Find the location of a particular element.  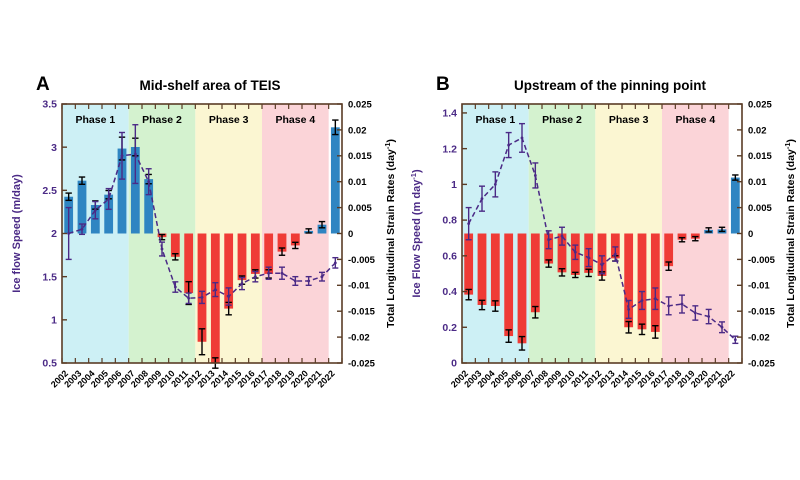

left-axis-ticks: 0 0.2 0.4 0.6 0.8 1 1.2 1.4 is located at coordinates (454, 239).